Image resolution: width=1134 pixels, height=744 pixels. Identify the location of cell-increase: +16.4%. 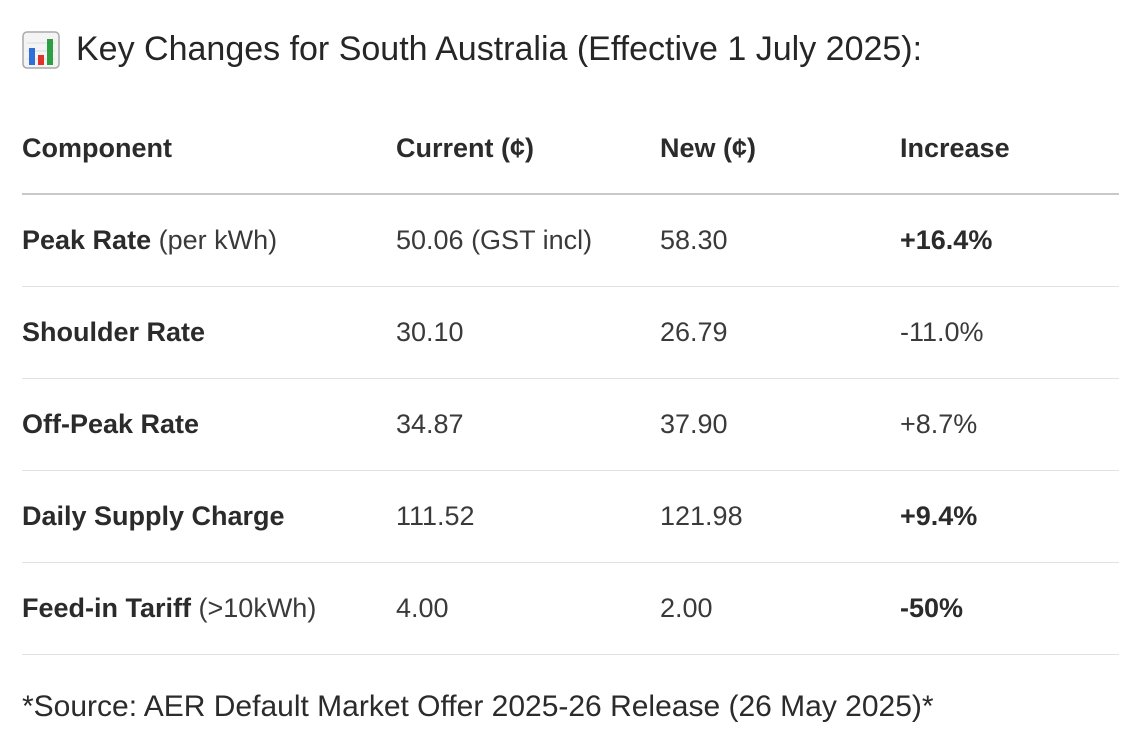
(1009, 240).